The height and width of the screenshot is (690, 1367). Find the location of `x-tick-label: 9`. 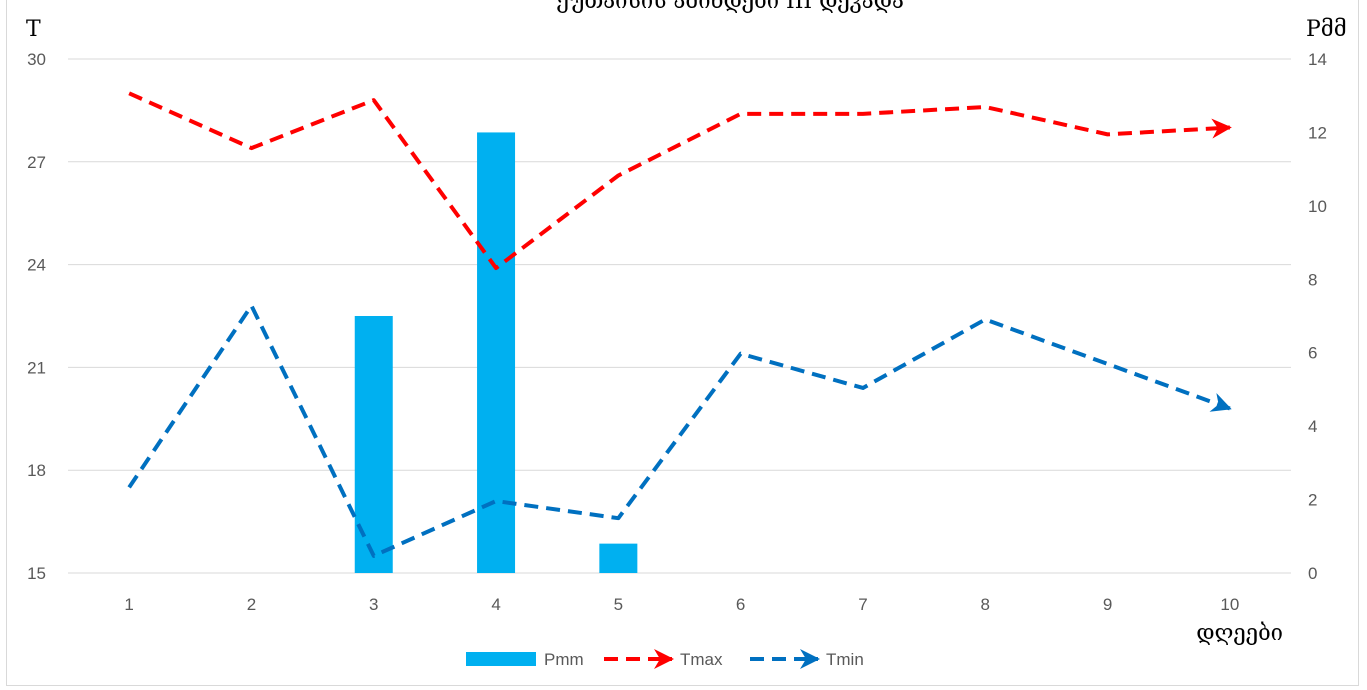

x-tick-label: 9 is located at coordinates (1107, 604).